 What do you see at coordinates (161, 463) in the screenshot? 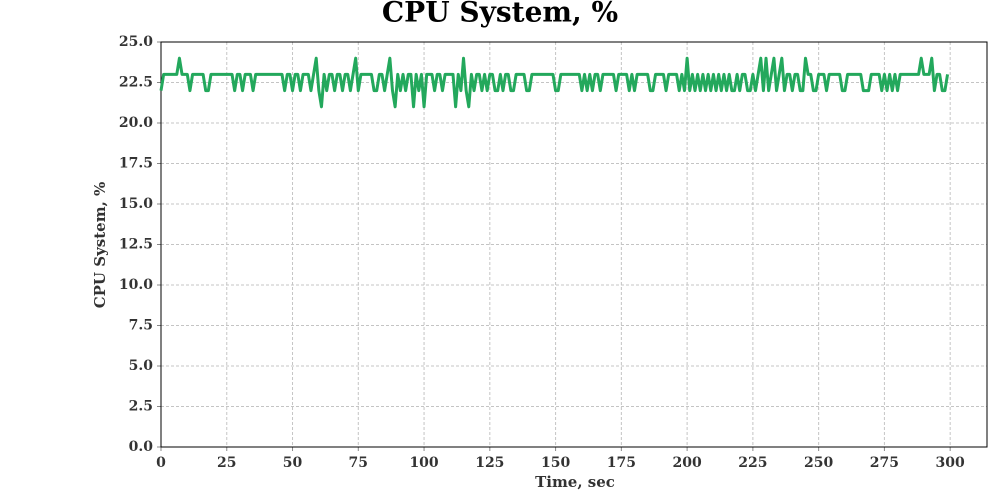
I see `x-tick-label: 0` at bounding box center [161, 463].